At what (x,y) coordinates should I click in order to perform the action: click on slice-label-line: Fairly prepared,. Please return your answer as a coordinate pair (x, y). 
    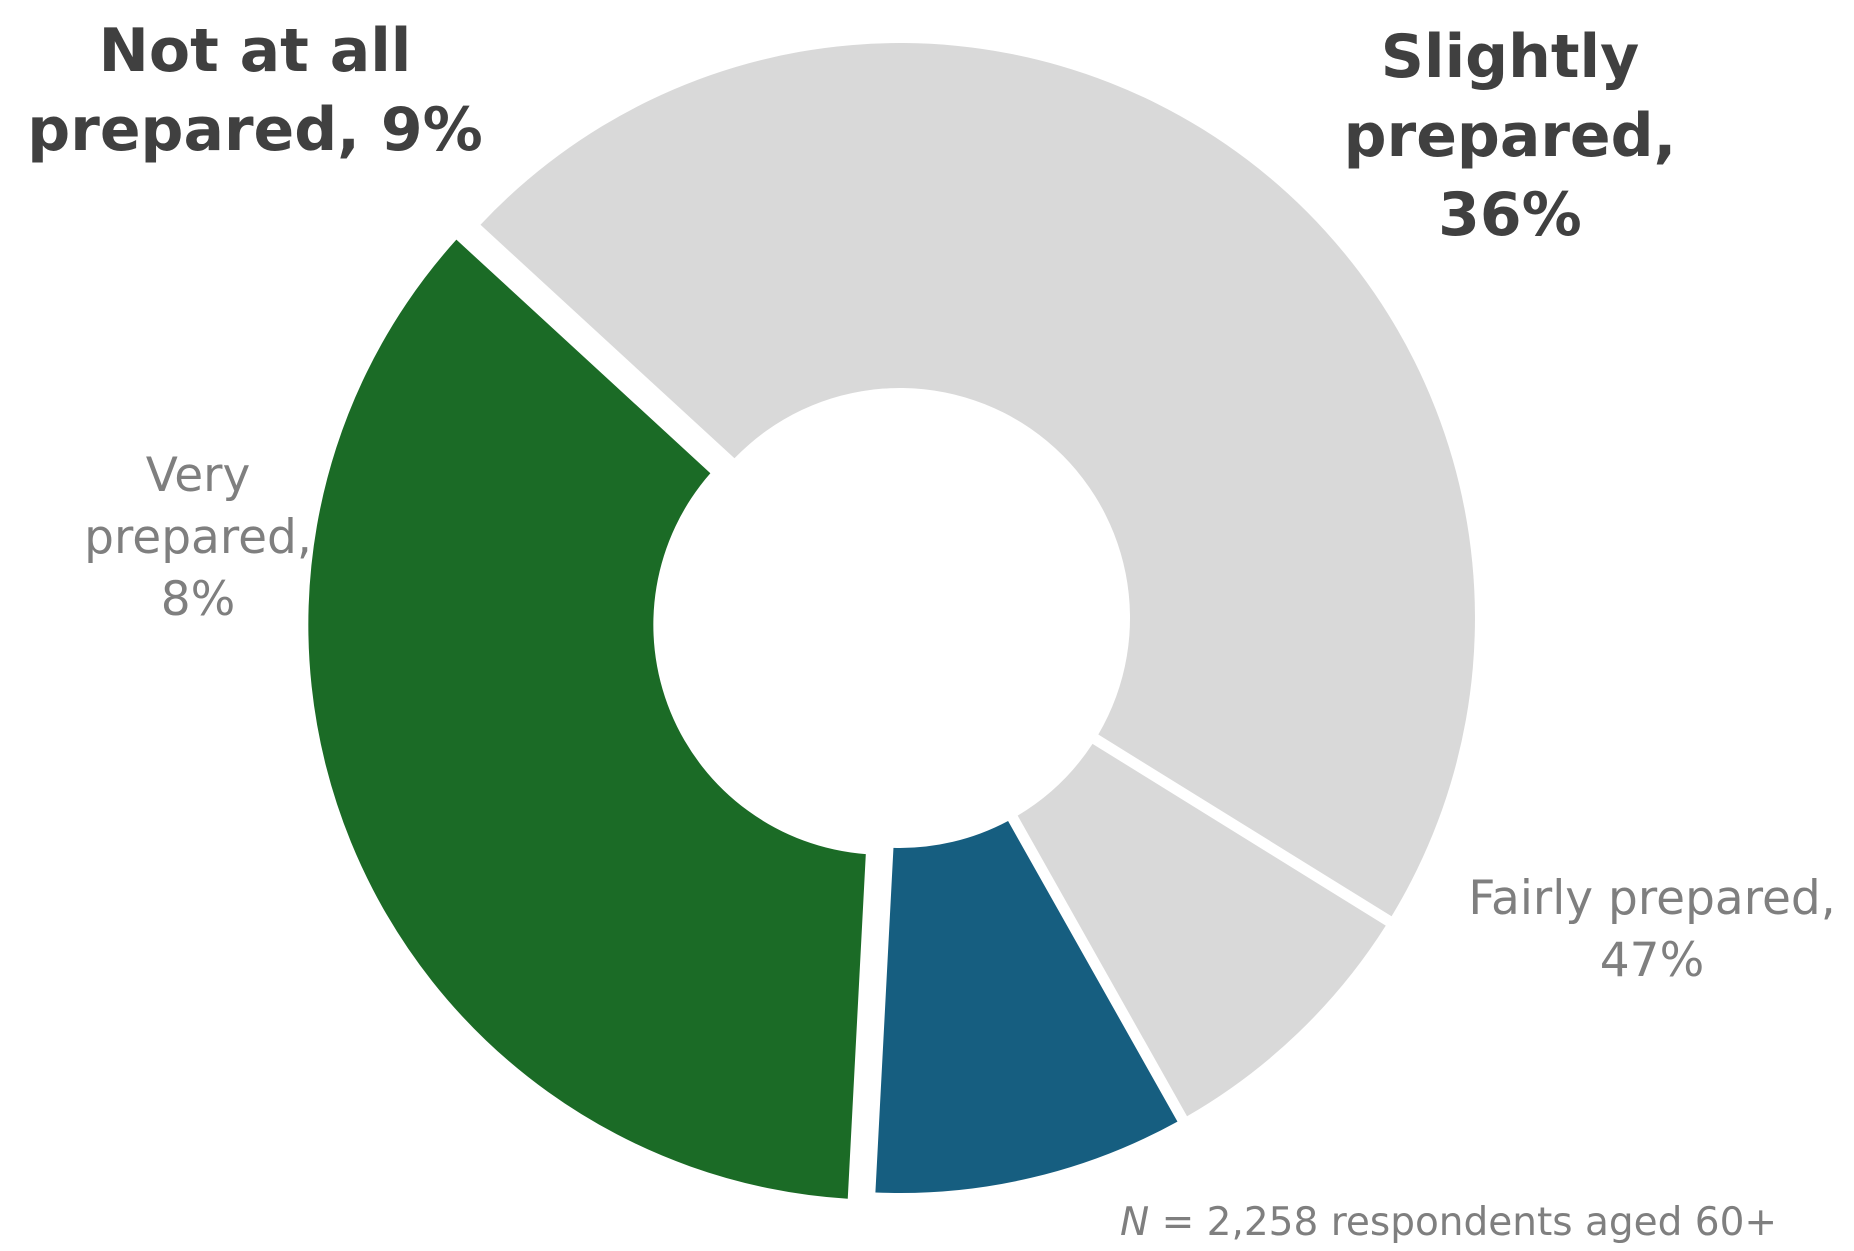
    Looking at the image, I should click on (1652, 898).